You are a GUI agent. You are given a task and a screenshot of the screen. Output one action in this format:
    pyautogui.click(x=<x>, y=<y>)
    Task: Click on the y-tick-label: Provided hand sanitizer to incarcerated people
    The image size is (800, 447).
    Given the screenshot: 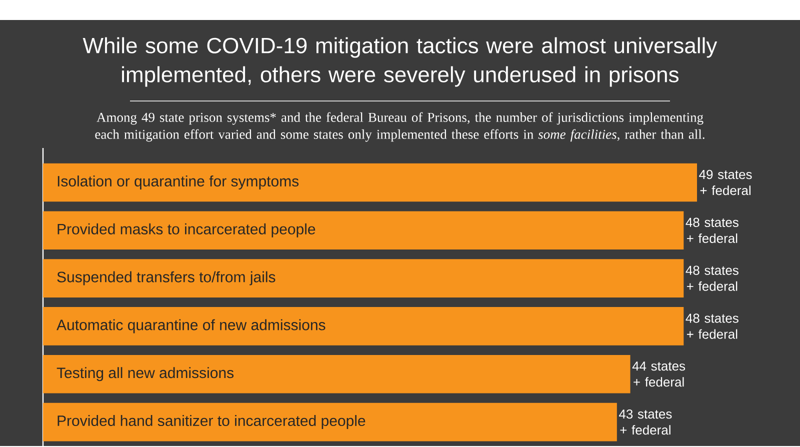 What is the action you would take?
    pyautogui.click(x=212, y=422)
    